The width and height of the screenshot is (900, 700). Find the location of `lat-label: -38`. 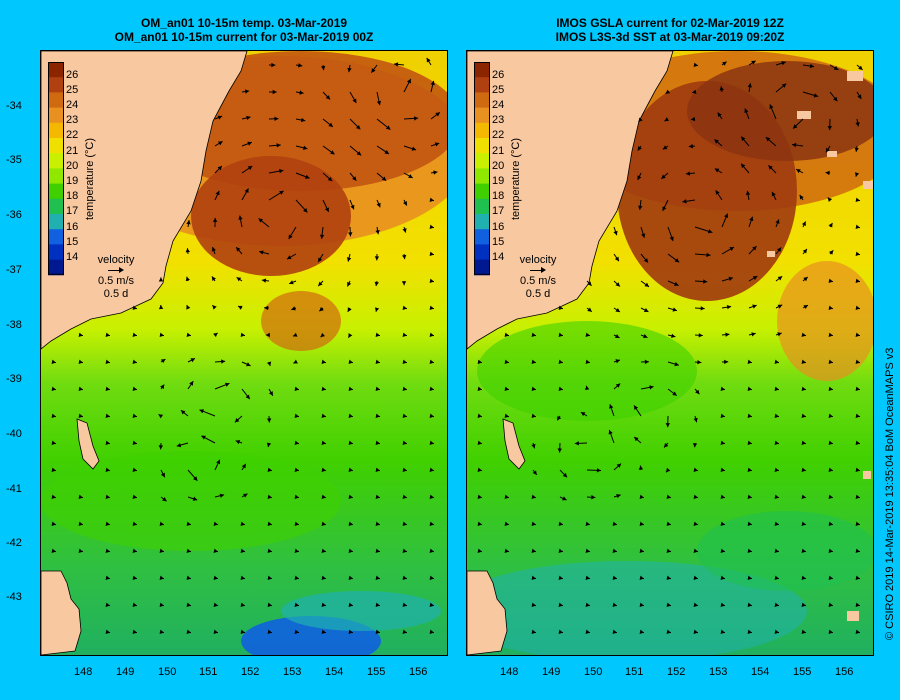

lat-label: -38 is located at coordinates (14, 325).